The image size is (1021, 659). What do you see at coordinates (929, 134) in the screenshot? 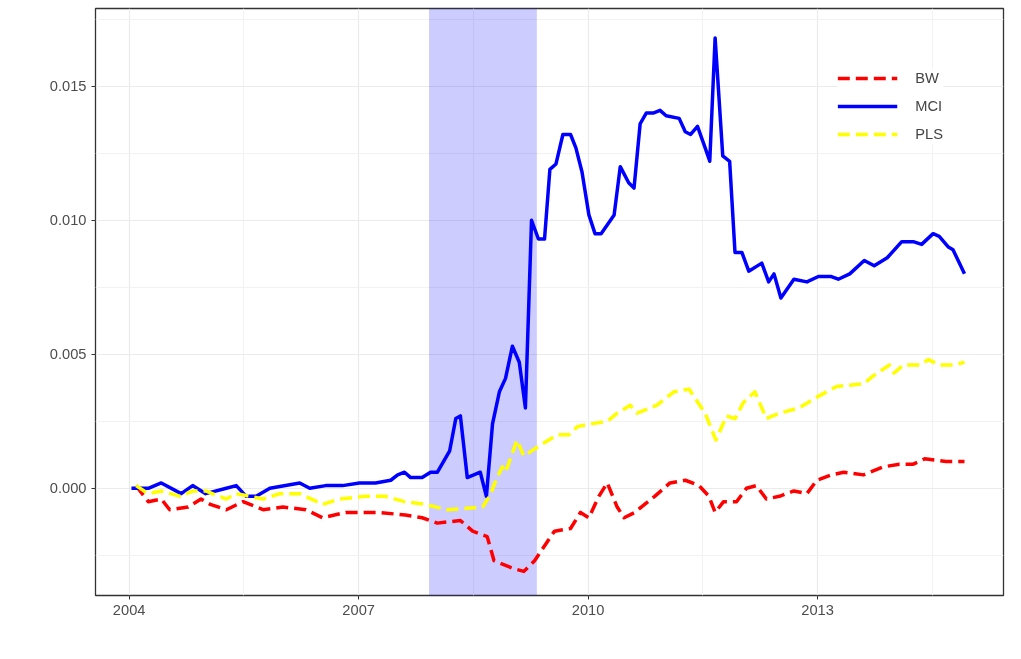
I see `legend-label: PLS` at bounding box center [929, 134].